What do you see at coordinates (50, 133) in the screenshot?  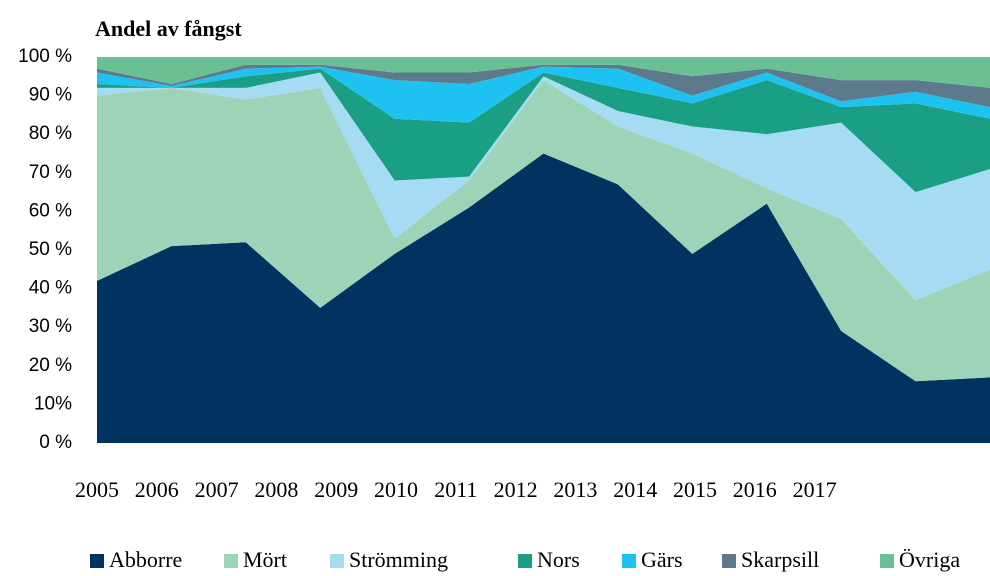 I see `y-tick-label: 80 %` at bounding box center [50, 133].